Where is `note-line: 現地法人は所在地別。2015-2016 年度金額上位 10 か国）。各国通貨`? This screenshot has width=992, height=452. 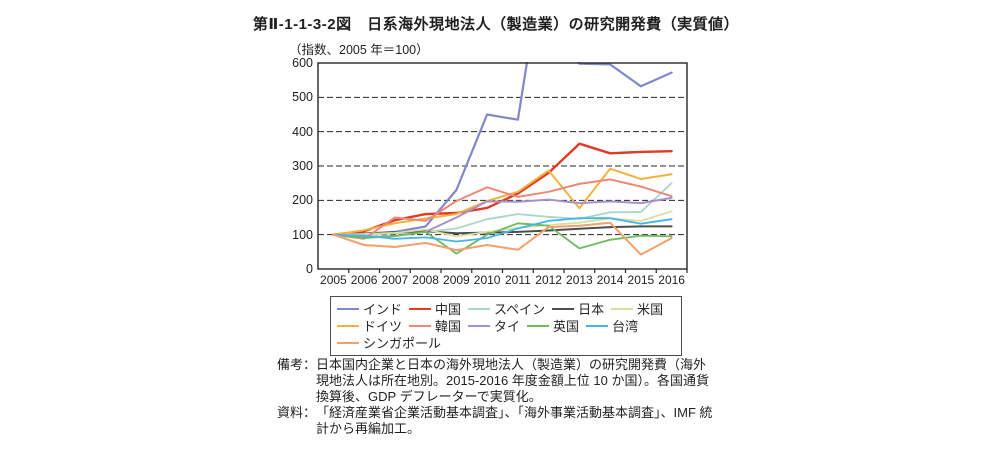
note-line: 現地法人は所在地別。2015-2016 年度金額上位 10 か国）。各国通貨 is located at coordinates (512, 380).